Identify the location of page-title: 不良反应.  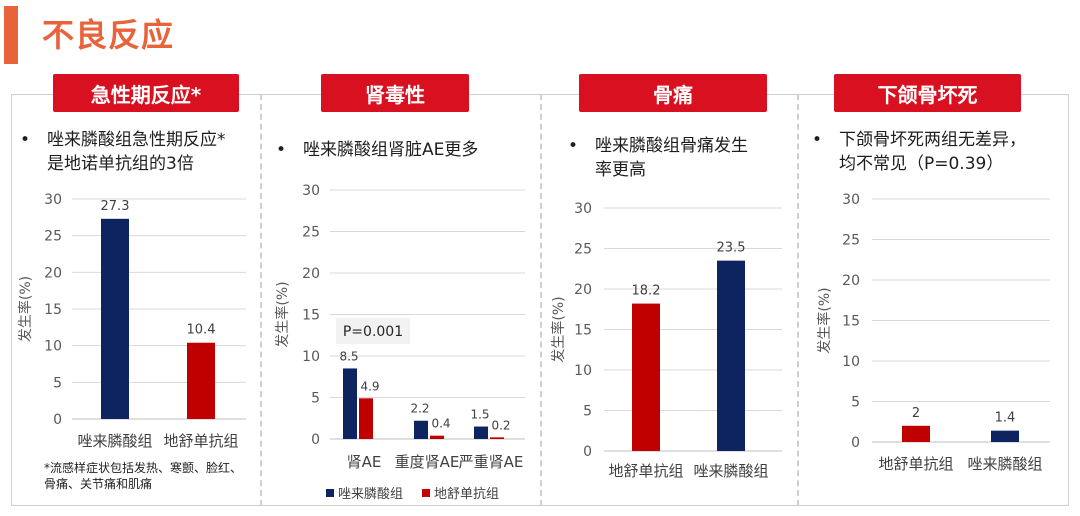
(108, 35).